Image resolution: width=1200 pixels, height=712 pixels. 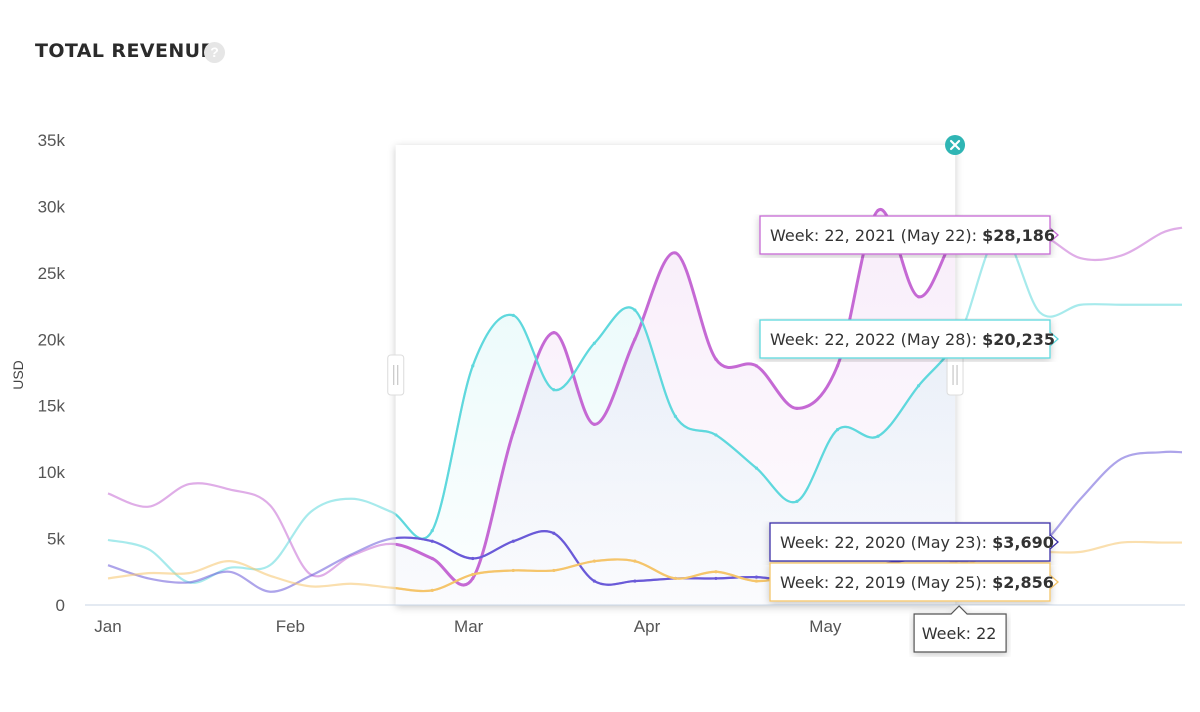 I want to click on y-axis-label: USD, so click(x=18, y=375).